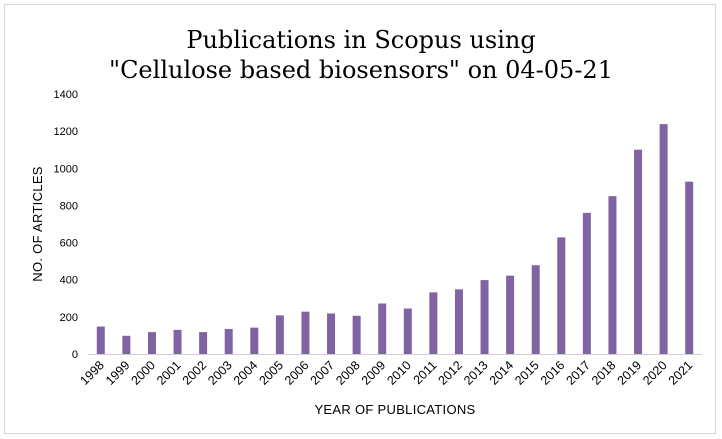  What do you see at coordinates (75, 355) in the screenshot?
I see `y-tick-label: 0` at bounding box center [75, 355].